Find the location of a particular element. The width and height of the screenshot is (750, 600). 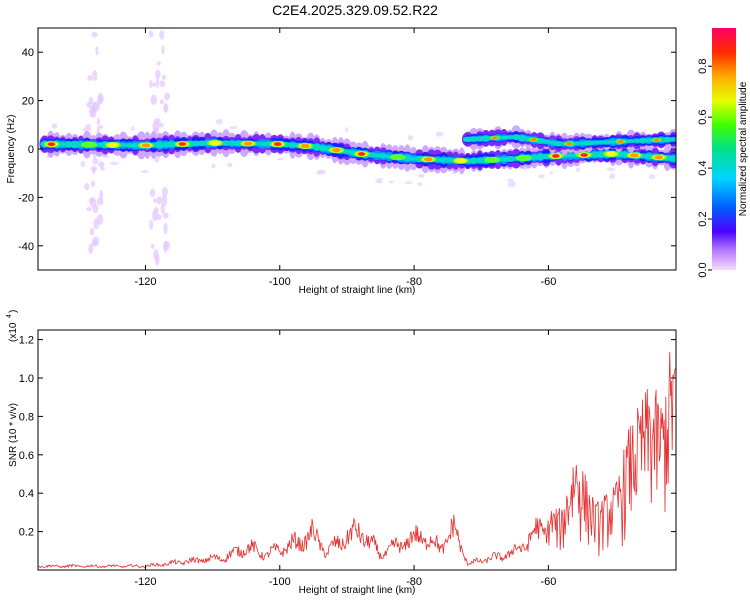

colorbar-label: Normalized spectral amplitude is located at coordinates (743, 148).